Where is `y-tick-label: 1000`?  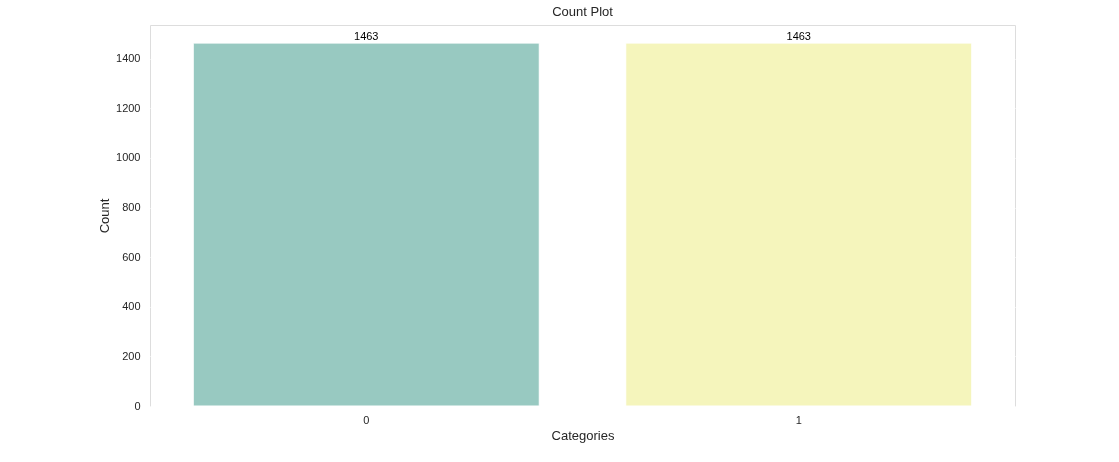
y-tick-label: 1000 is located at coordinates (128, 157).